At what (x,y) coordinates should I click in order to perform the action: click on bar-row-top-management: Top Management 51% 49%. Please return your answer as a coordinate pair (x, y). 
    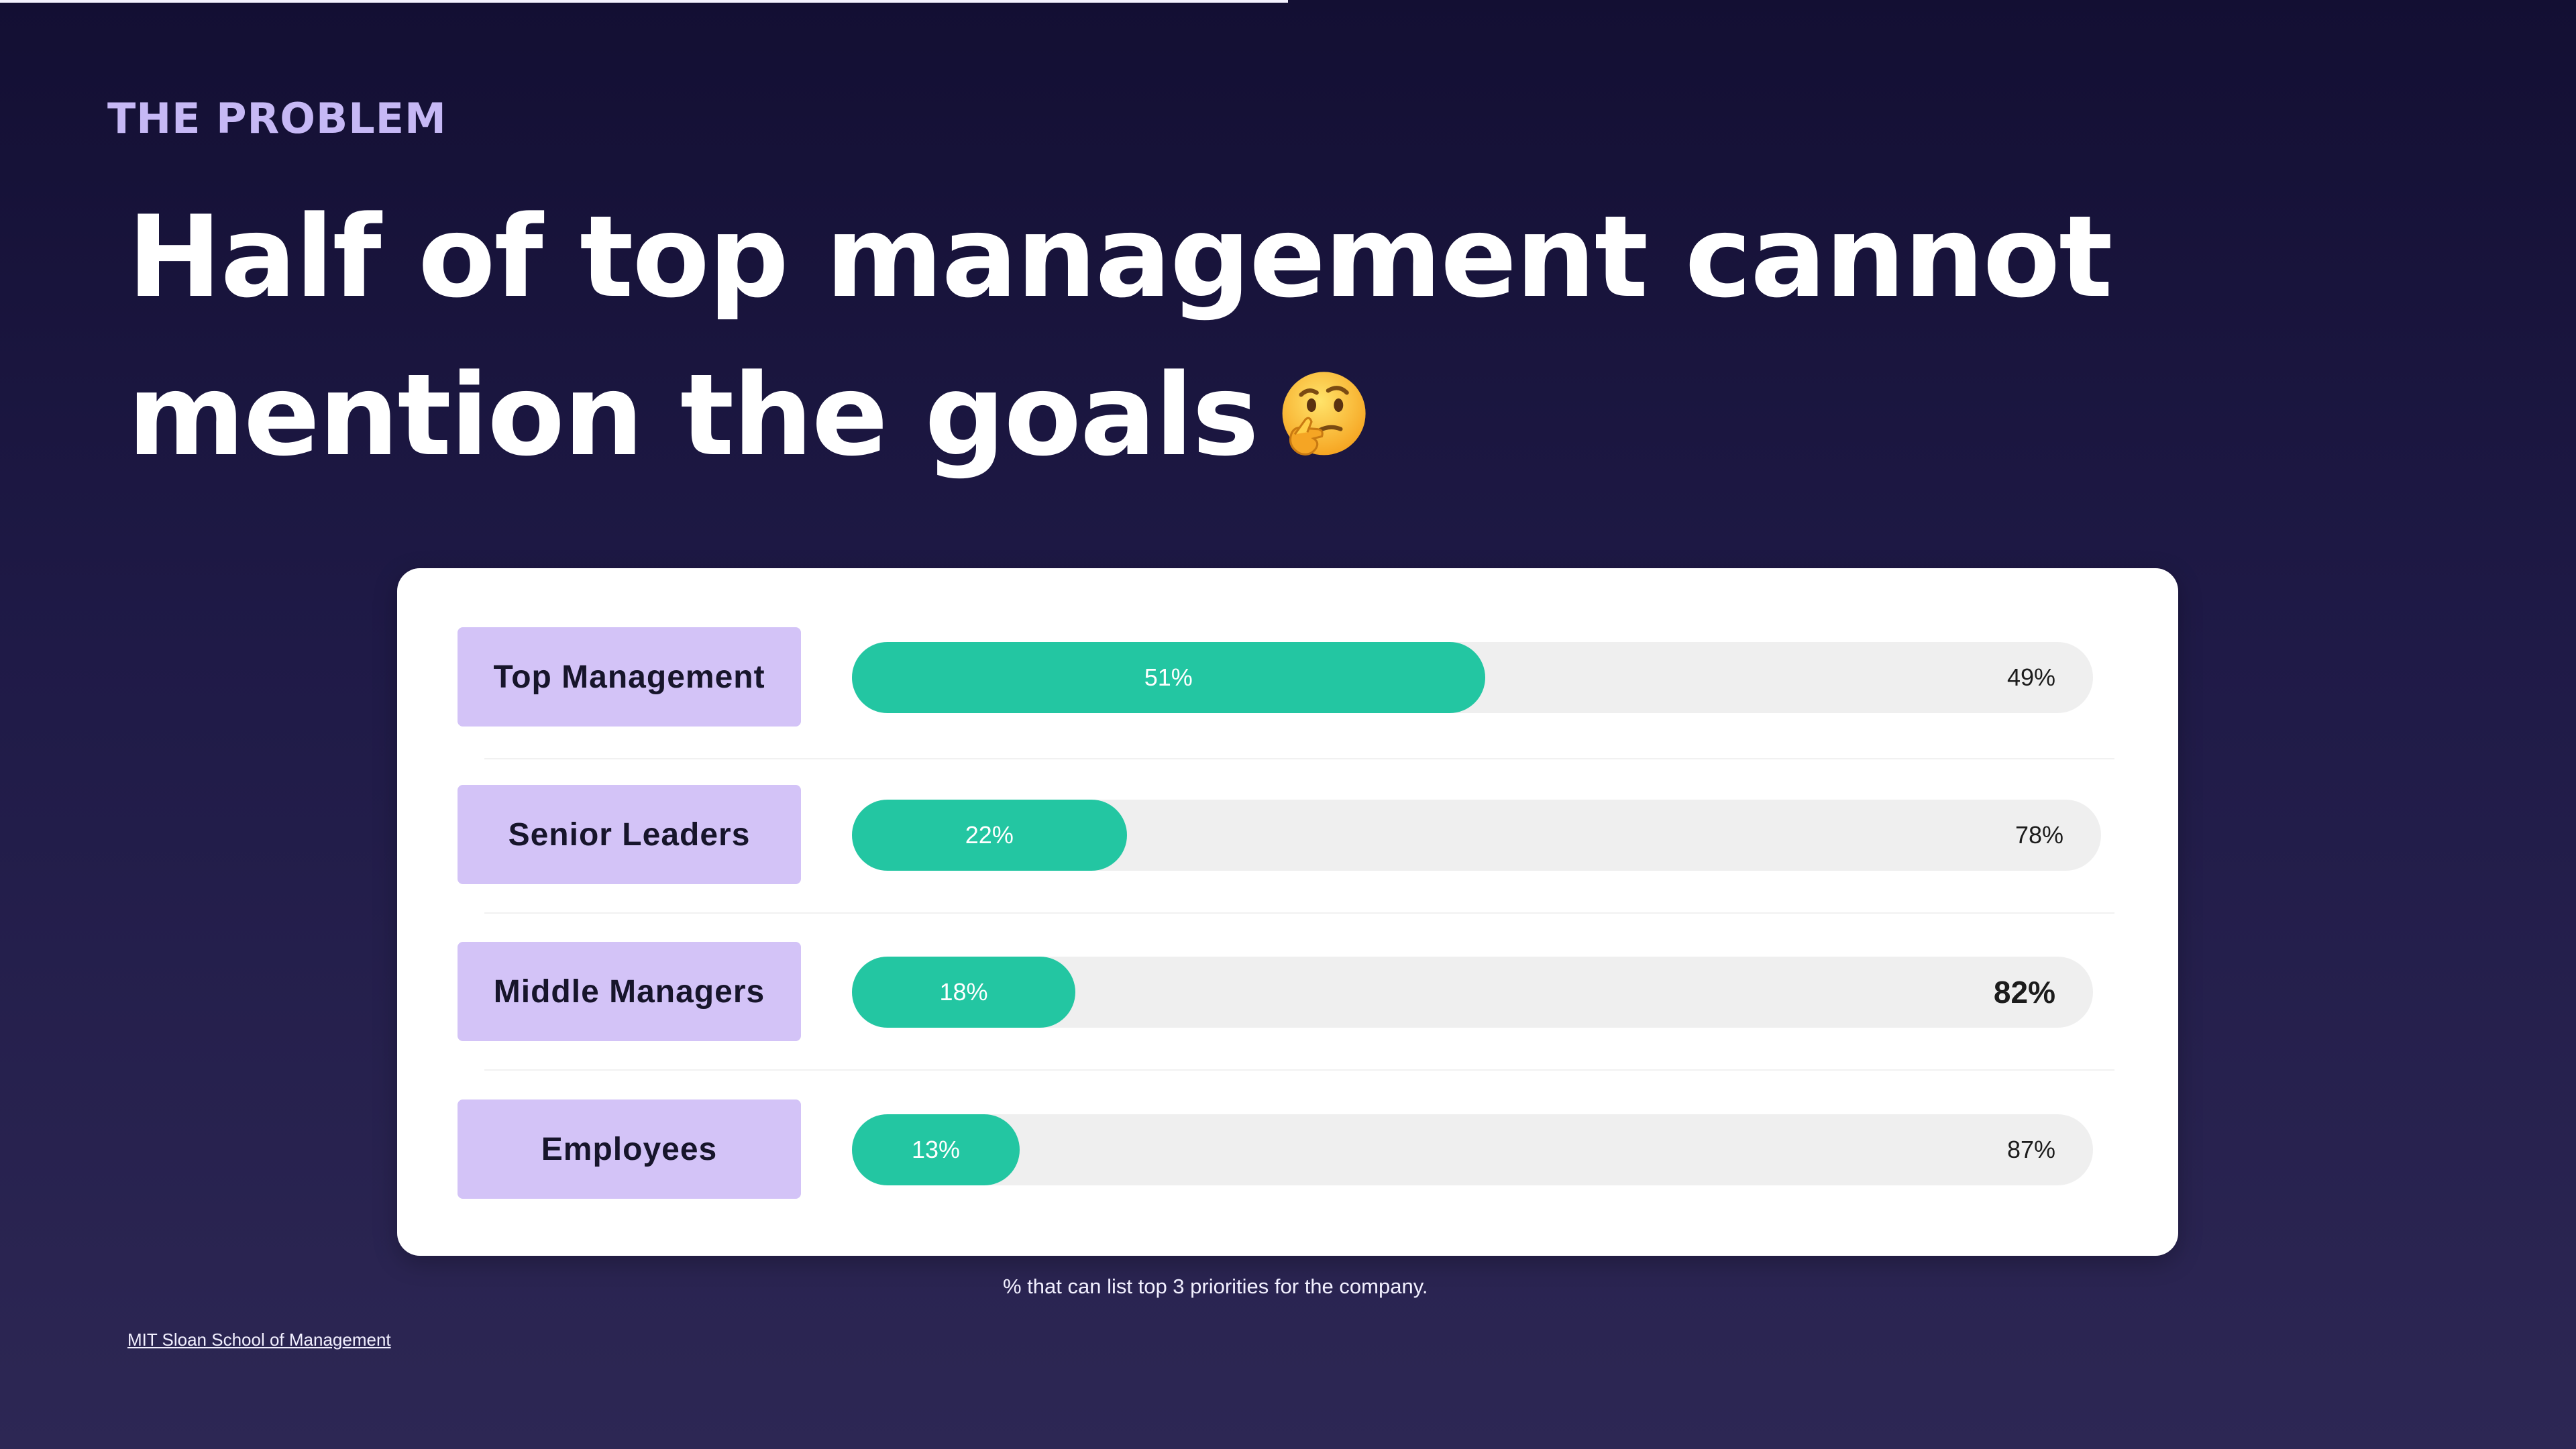
    Looking at the image, I should click on (1287, 677).